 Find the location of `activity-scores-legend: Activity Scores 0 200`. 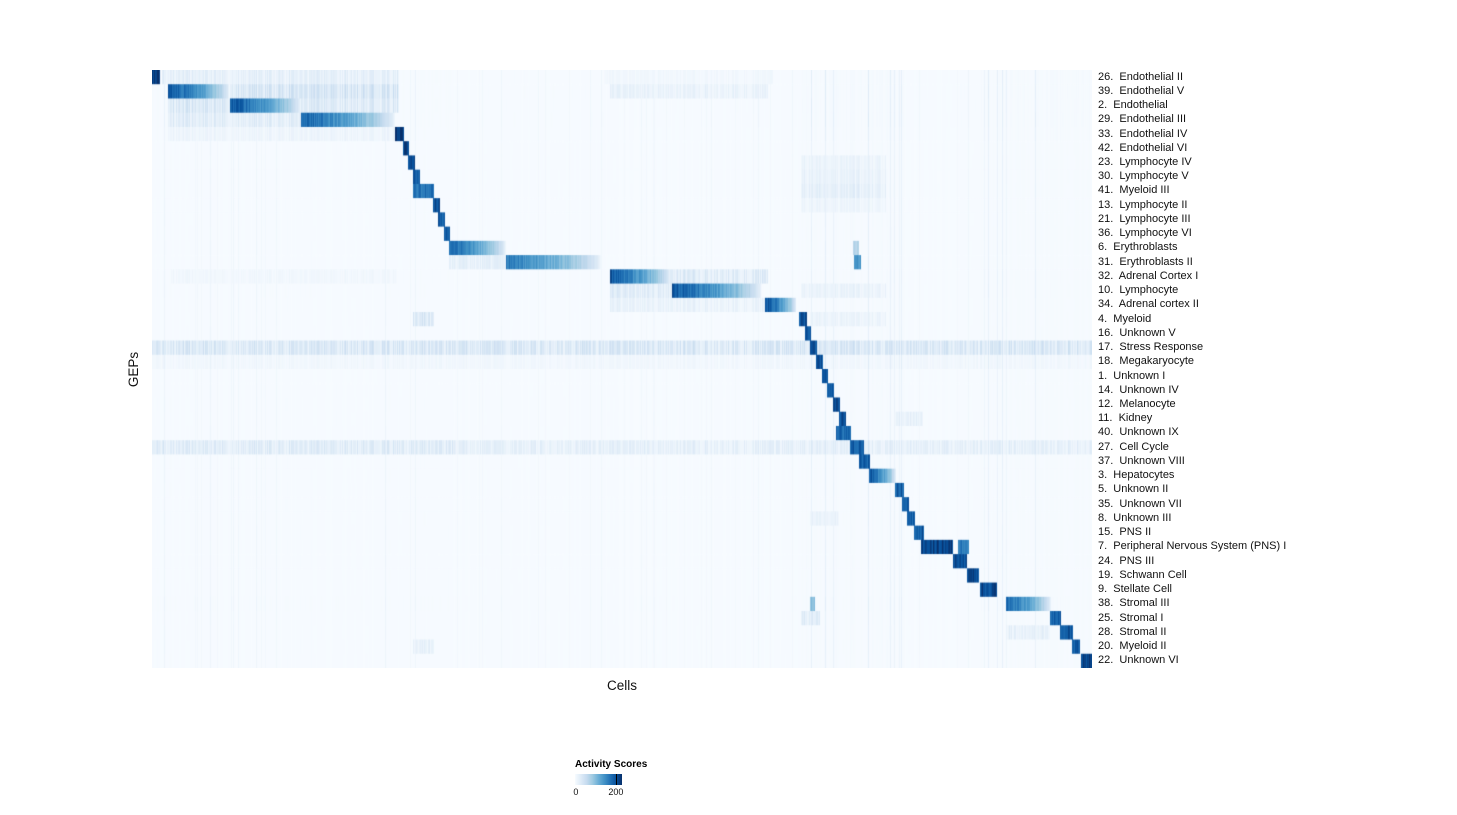

activity-scores-legend: Activity Scores 0 200 is located at coordinates (610, 779).